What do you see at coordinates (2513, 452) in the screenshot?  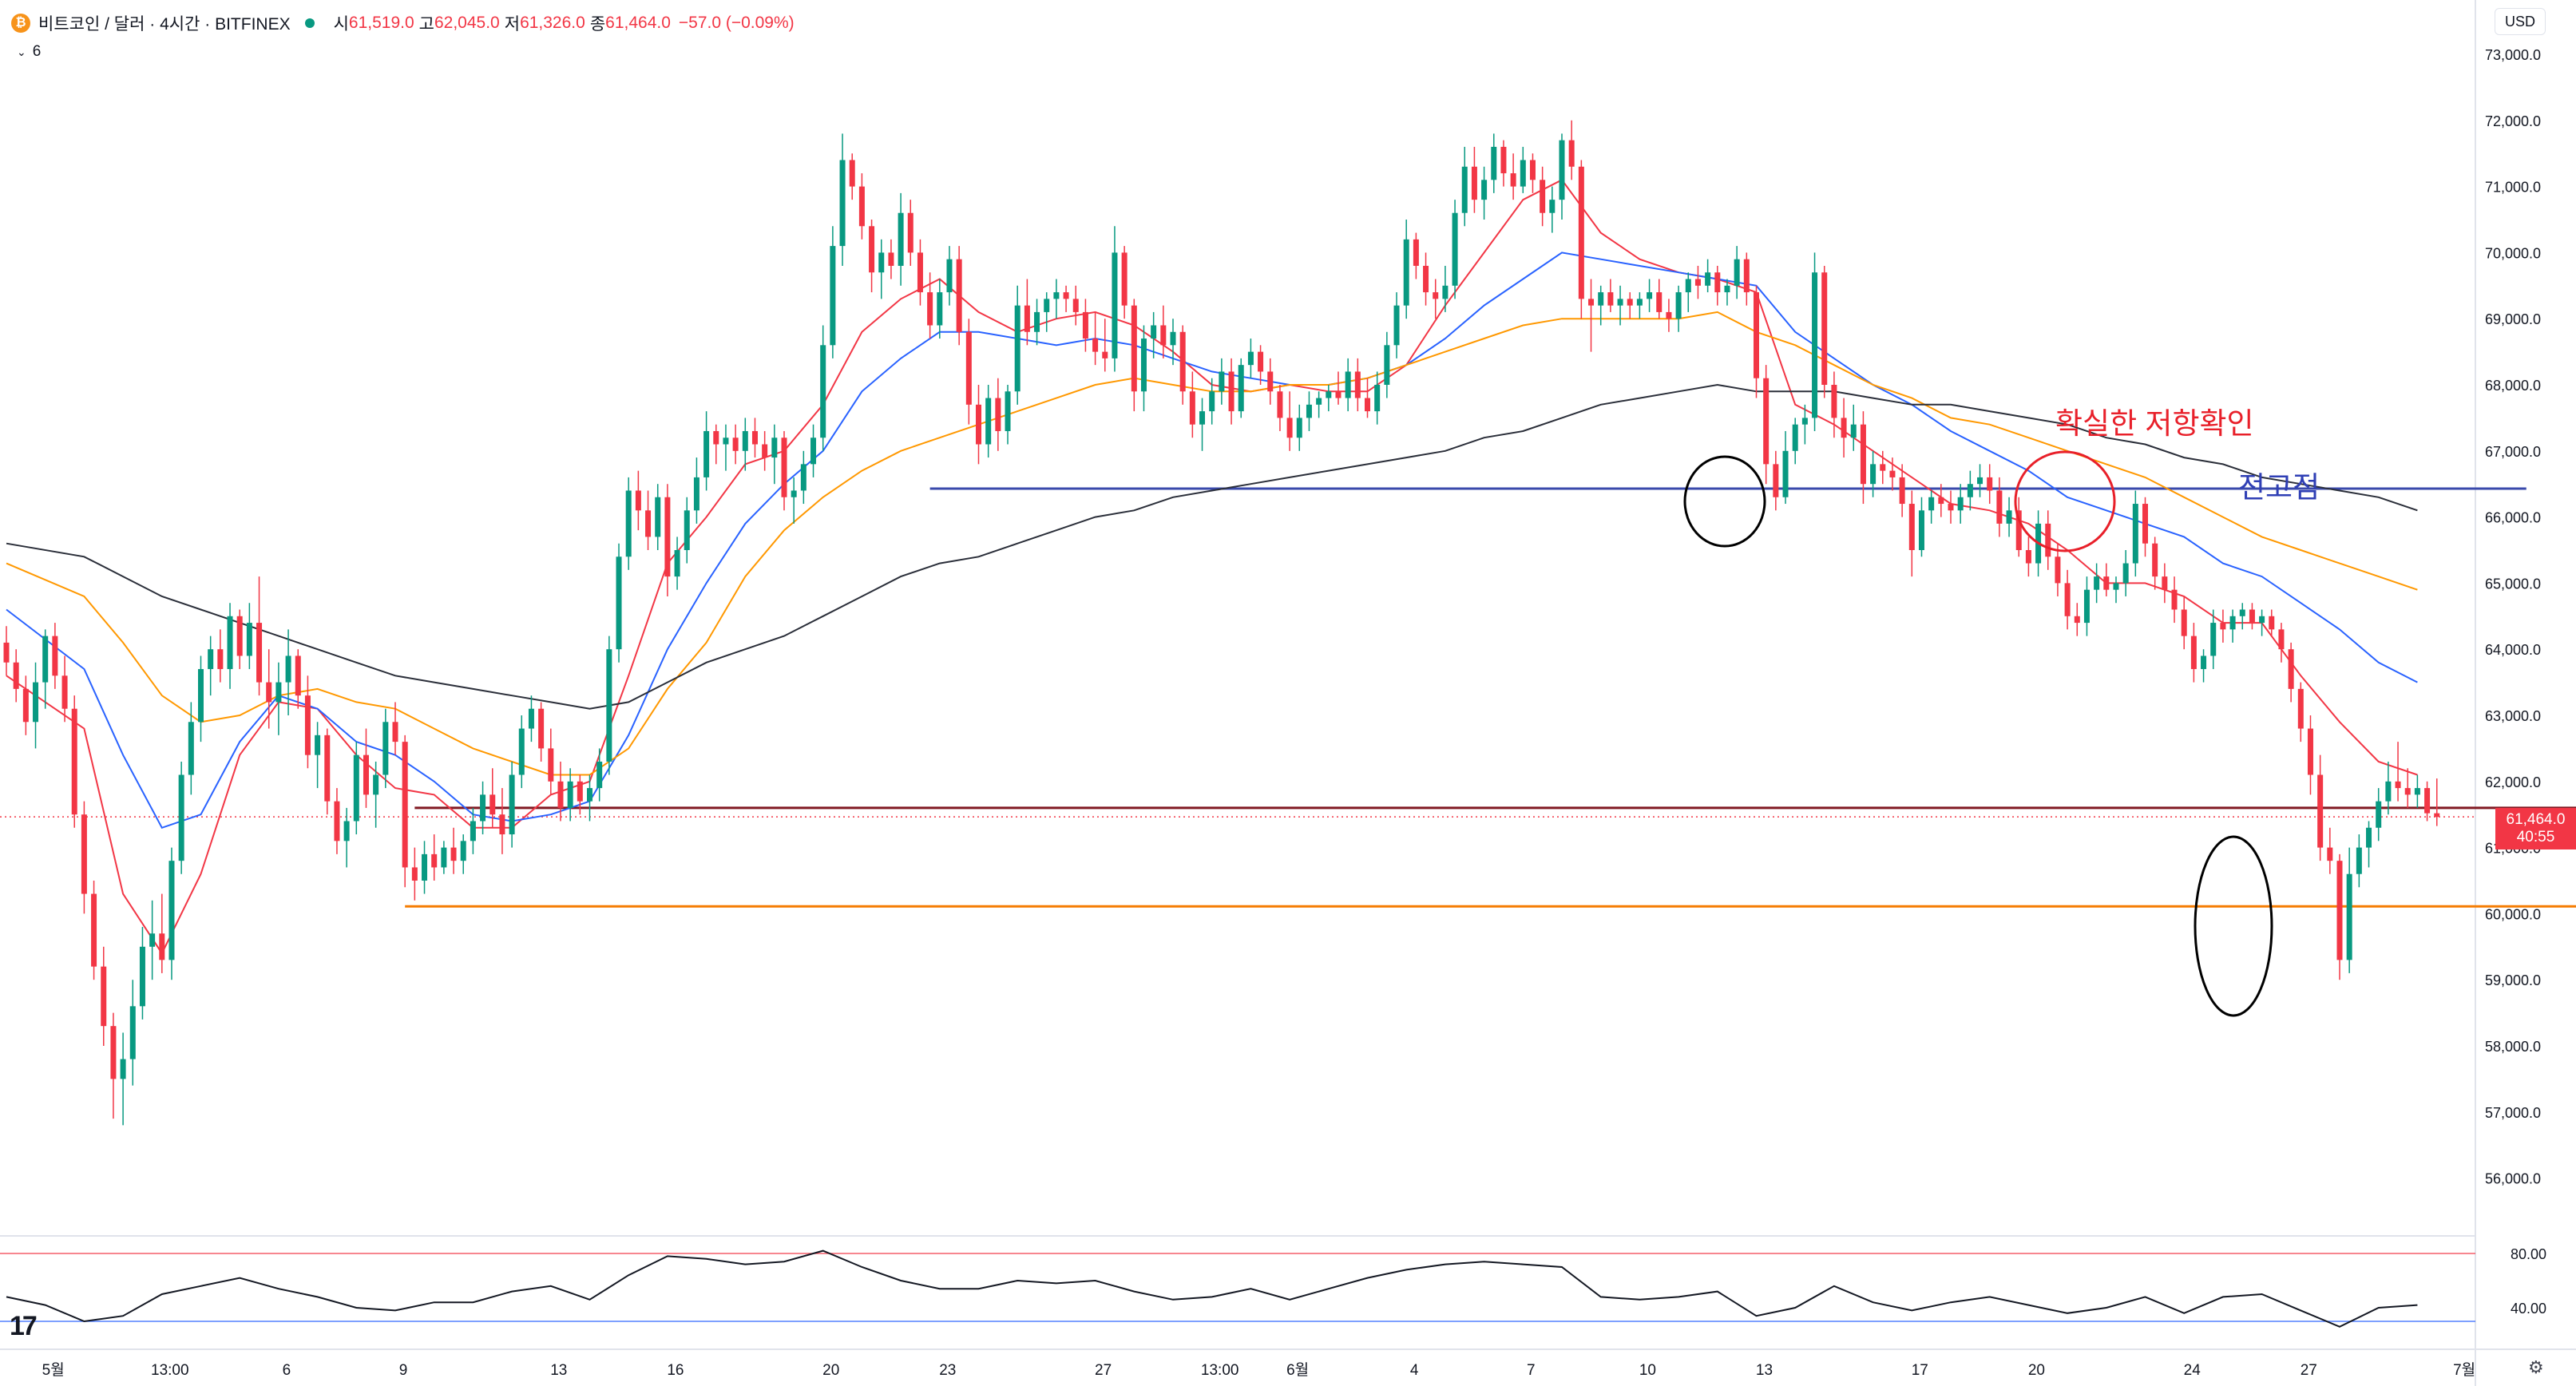 I see `price-tick-label: 67,000.0` at bounding box center [2513, 452].